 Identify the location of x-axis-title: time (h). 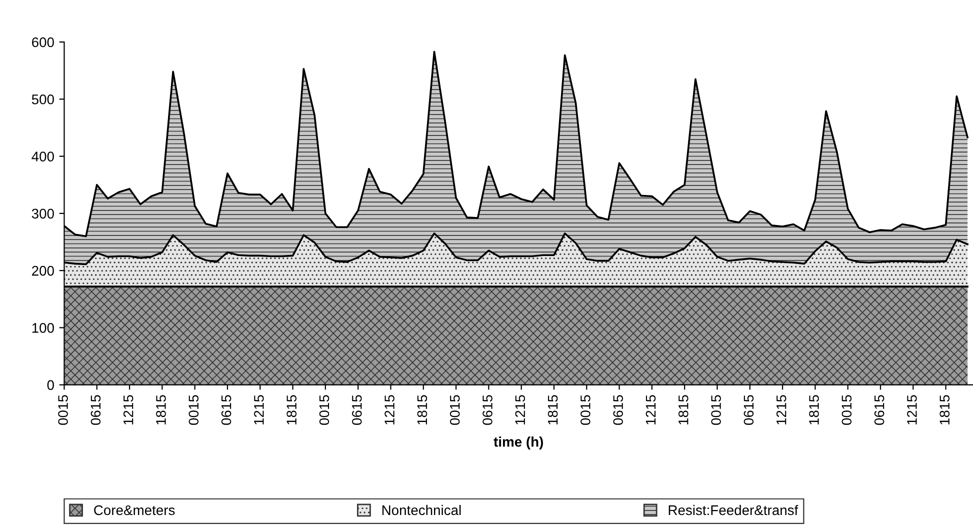
(518, 443).